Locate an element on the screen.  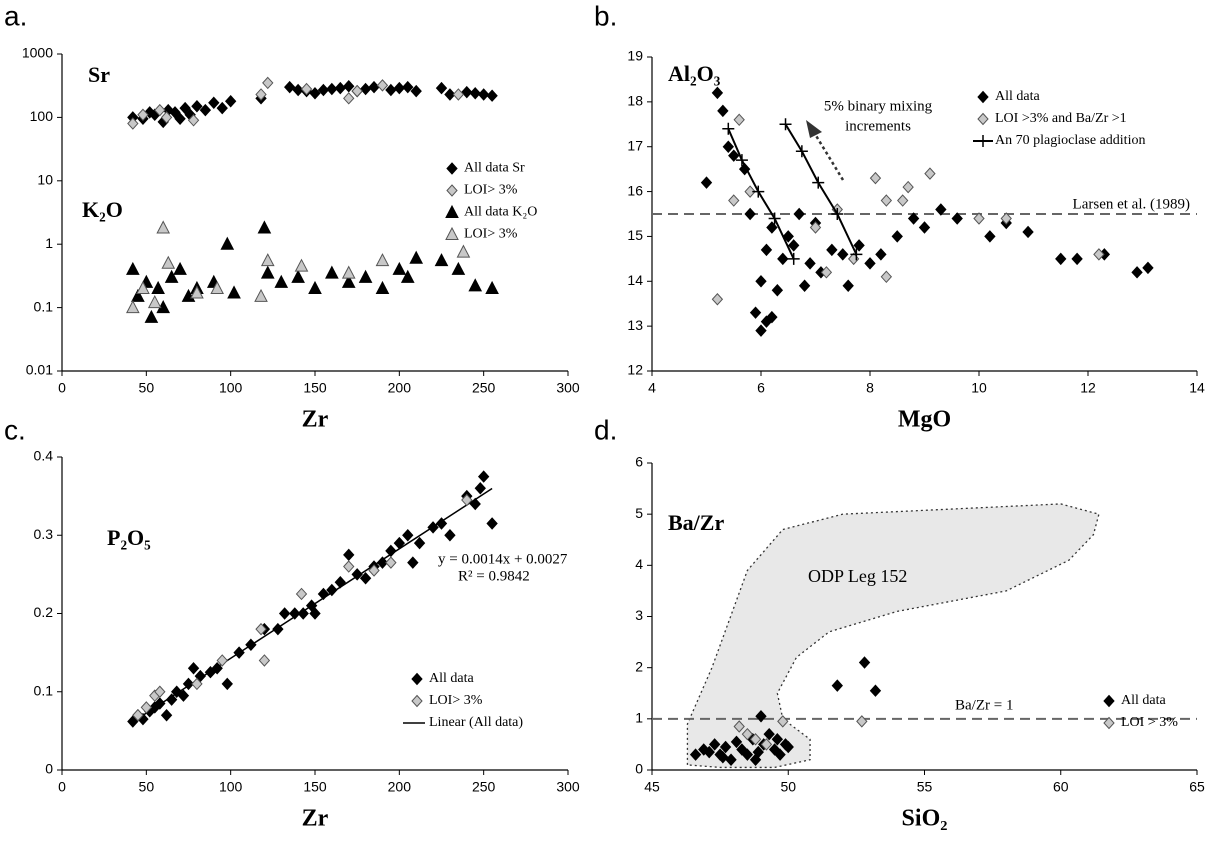
y-tick-label: 1 is located at coordinates (639, 718).